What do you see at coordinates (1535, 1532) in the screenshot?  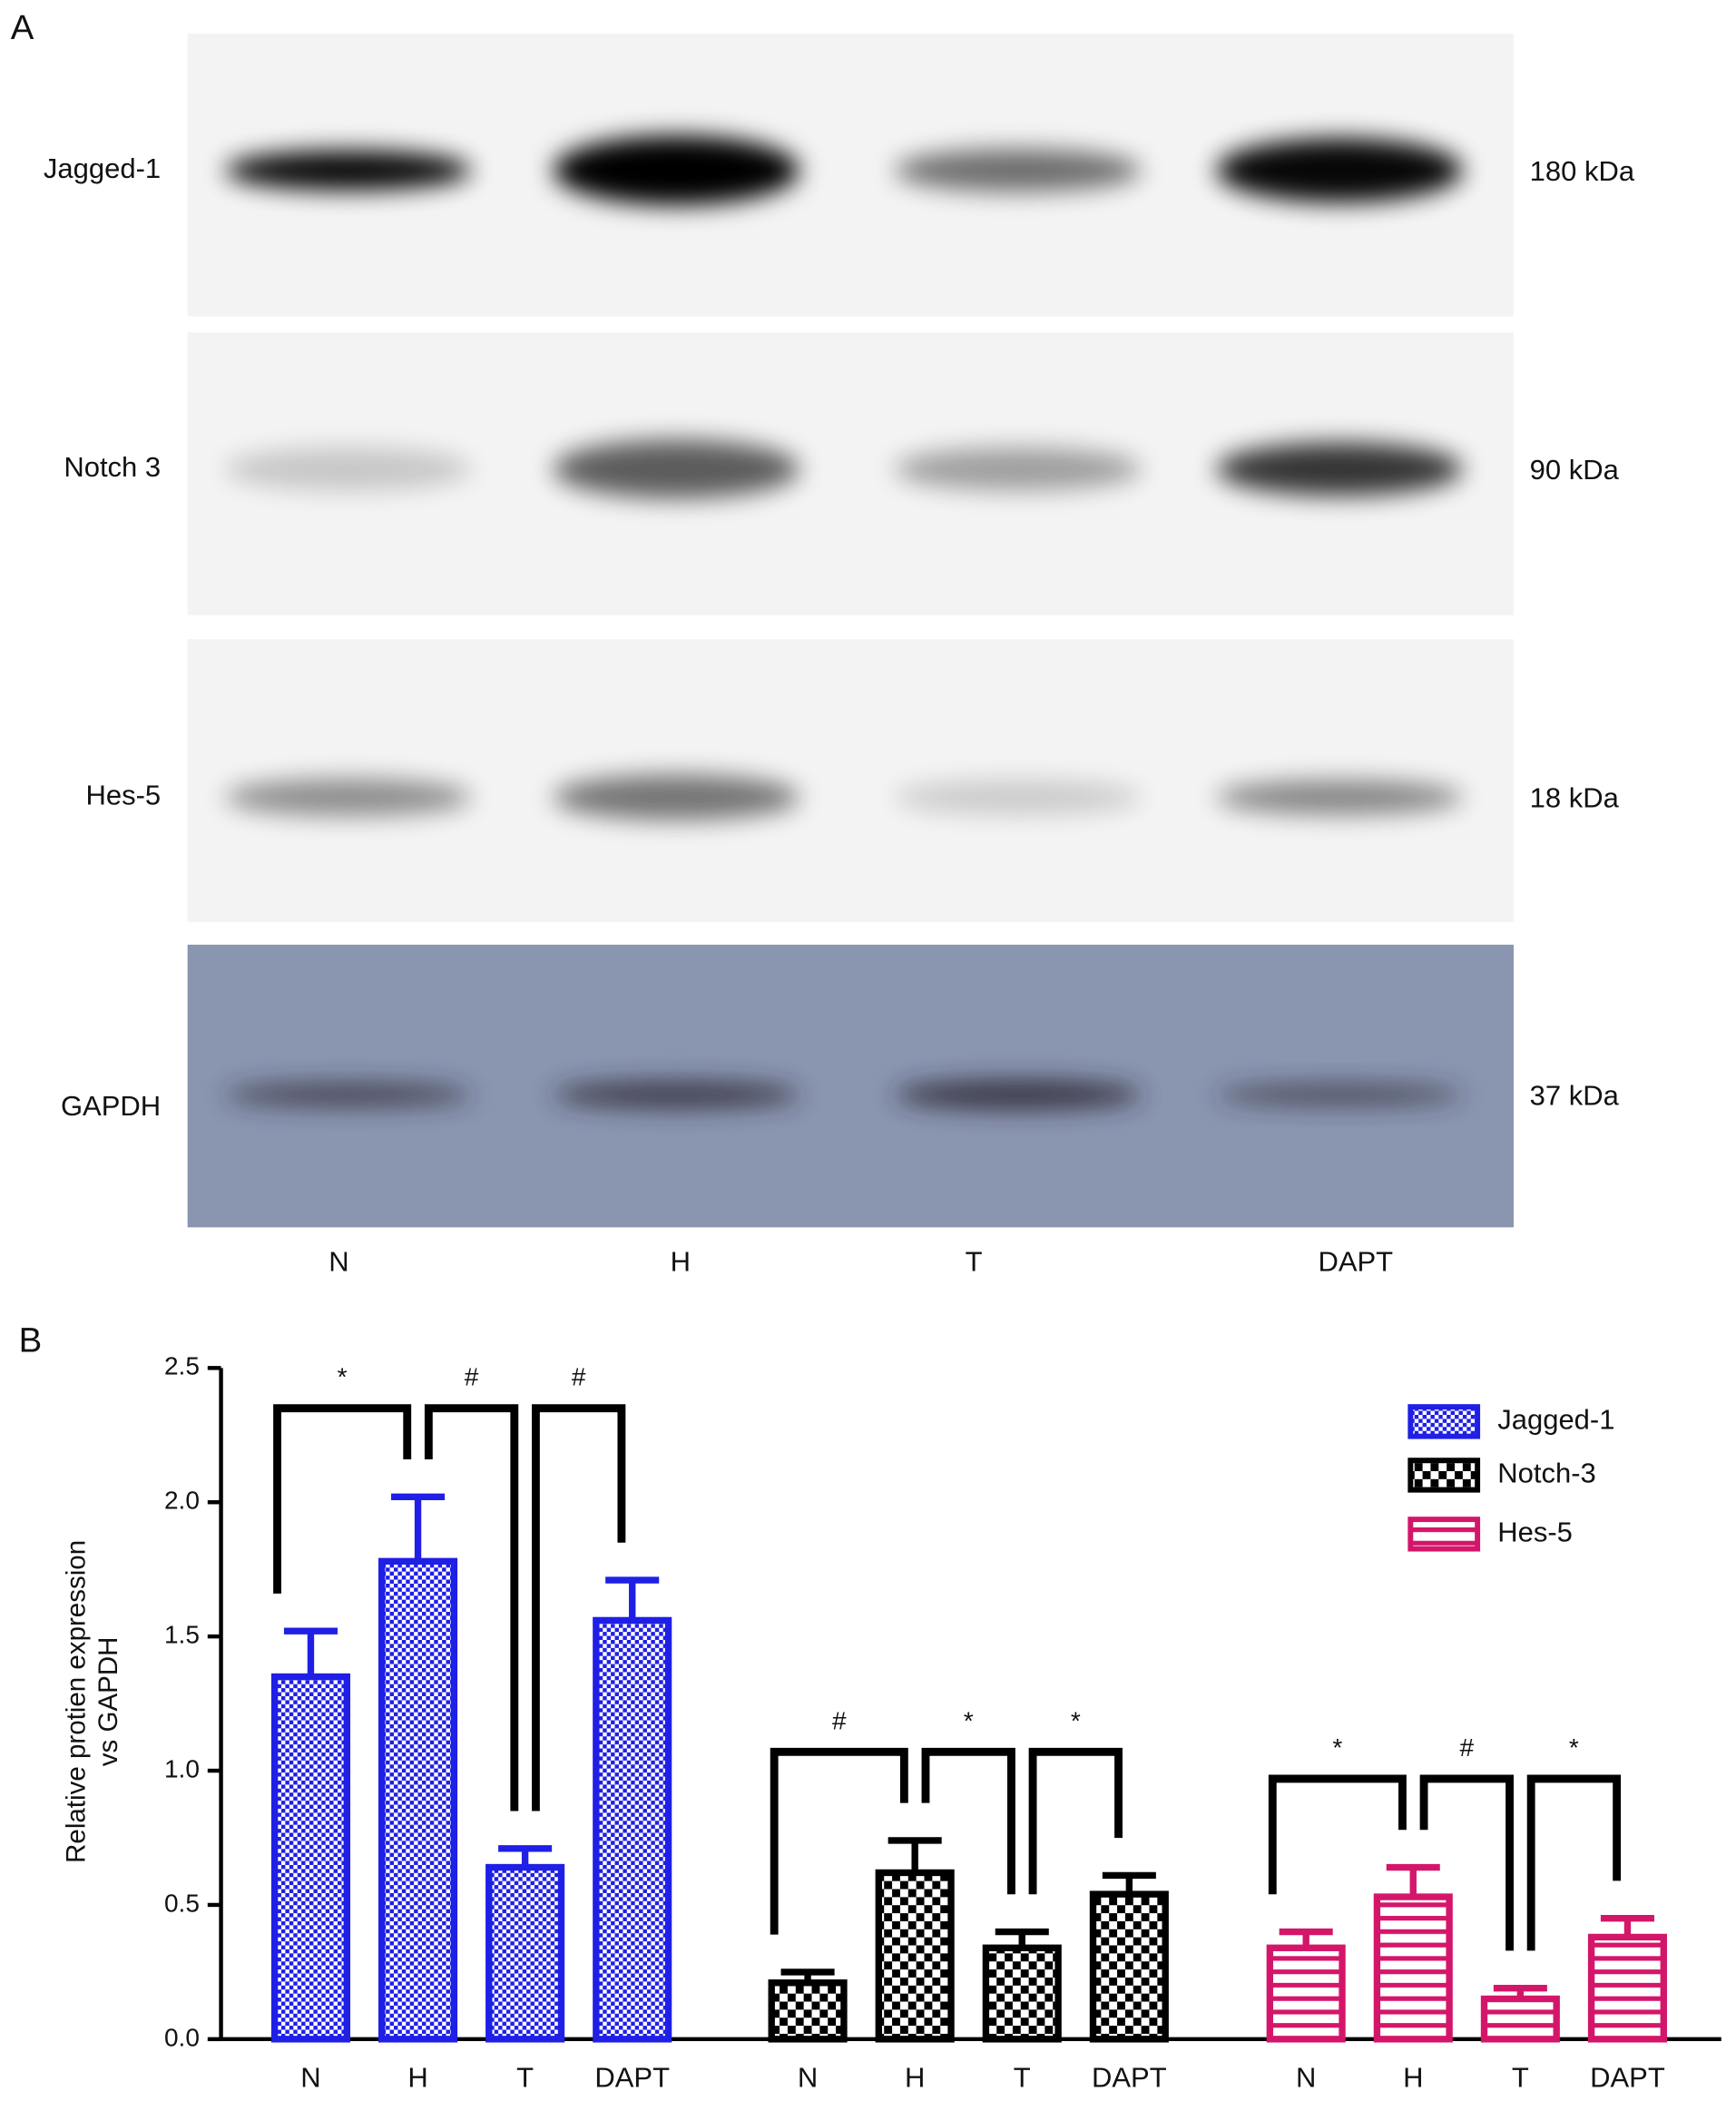 I see `legend-label: Hes-5` at bounding box center [1535, 1532].